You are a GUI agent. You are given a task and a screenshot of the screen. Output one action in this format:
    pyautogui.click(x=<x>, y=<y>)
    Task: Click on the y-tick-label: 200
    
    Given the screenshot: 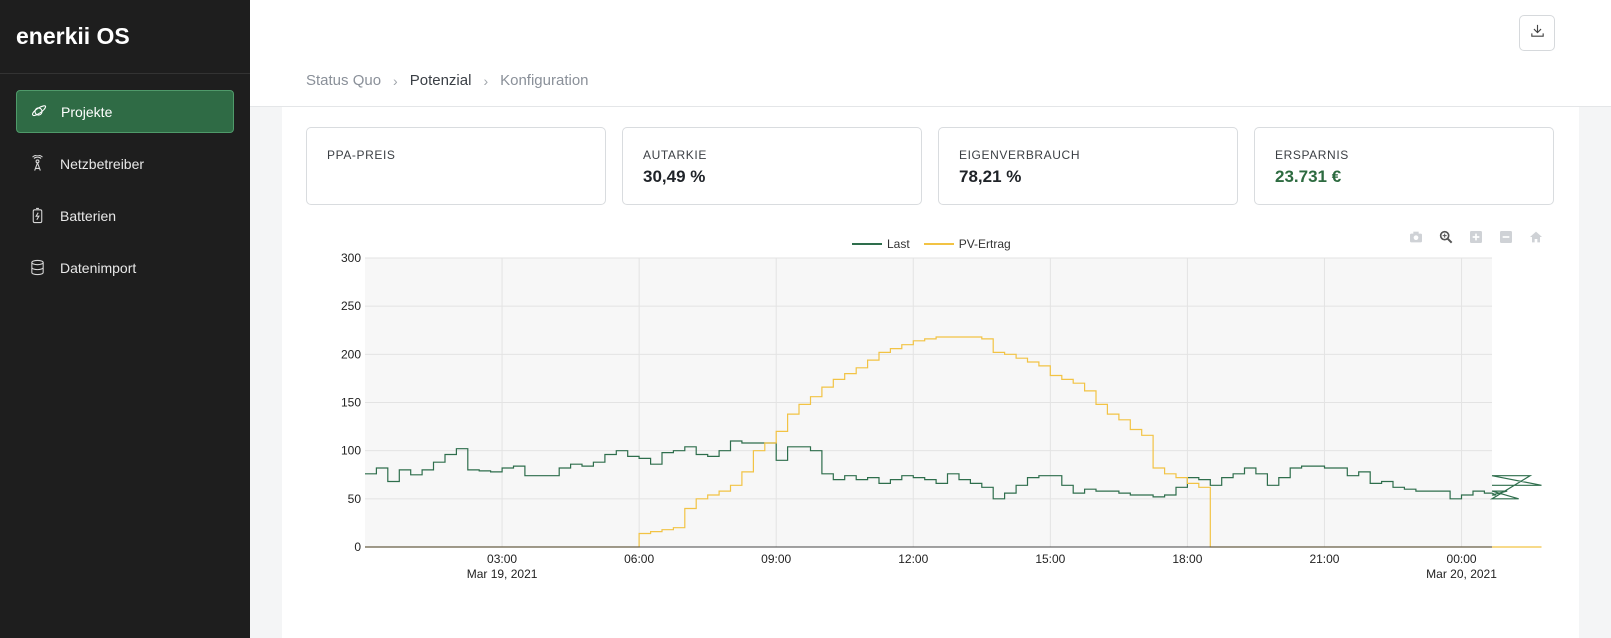 What is the action you would take?
    pyautogui.click(x=351, y=354)
    